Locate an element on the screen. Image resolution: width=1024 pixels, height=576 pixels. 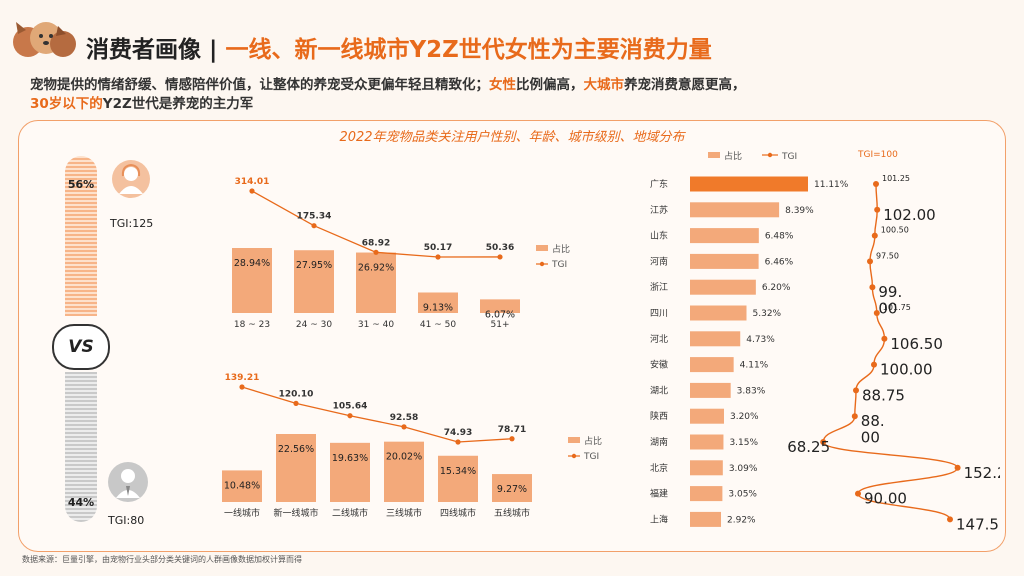
footer-source: 数据来源：巨量引擎，由宠物行业头部分类关键词的人群画像数据加权计算而得 is located at coordinates (162, 559).